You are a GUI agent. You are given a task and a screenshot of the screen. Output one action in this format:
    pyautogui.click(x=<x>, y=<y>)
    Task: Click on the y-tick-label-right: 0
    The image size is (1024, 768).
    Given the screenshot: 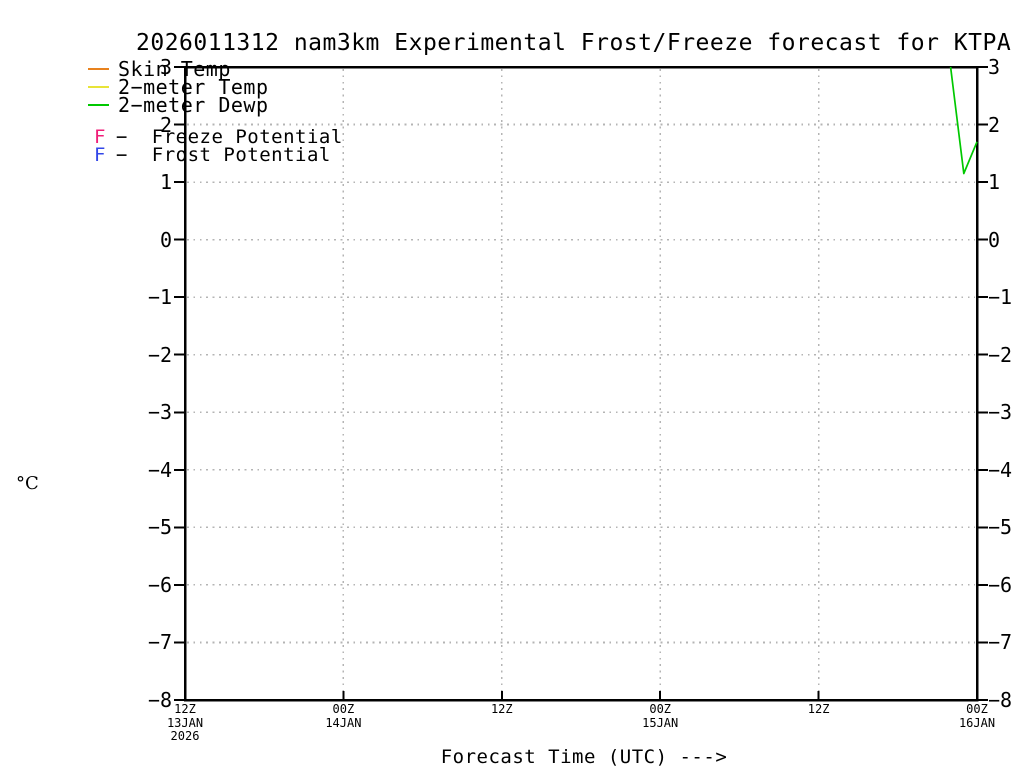 What is the action you would take?
    pyautogui.click(x=994, y=239)
    